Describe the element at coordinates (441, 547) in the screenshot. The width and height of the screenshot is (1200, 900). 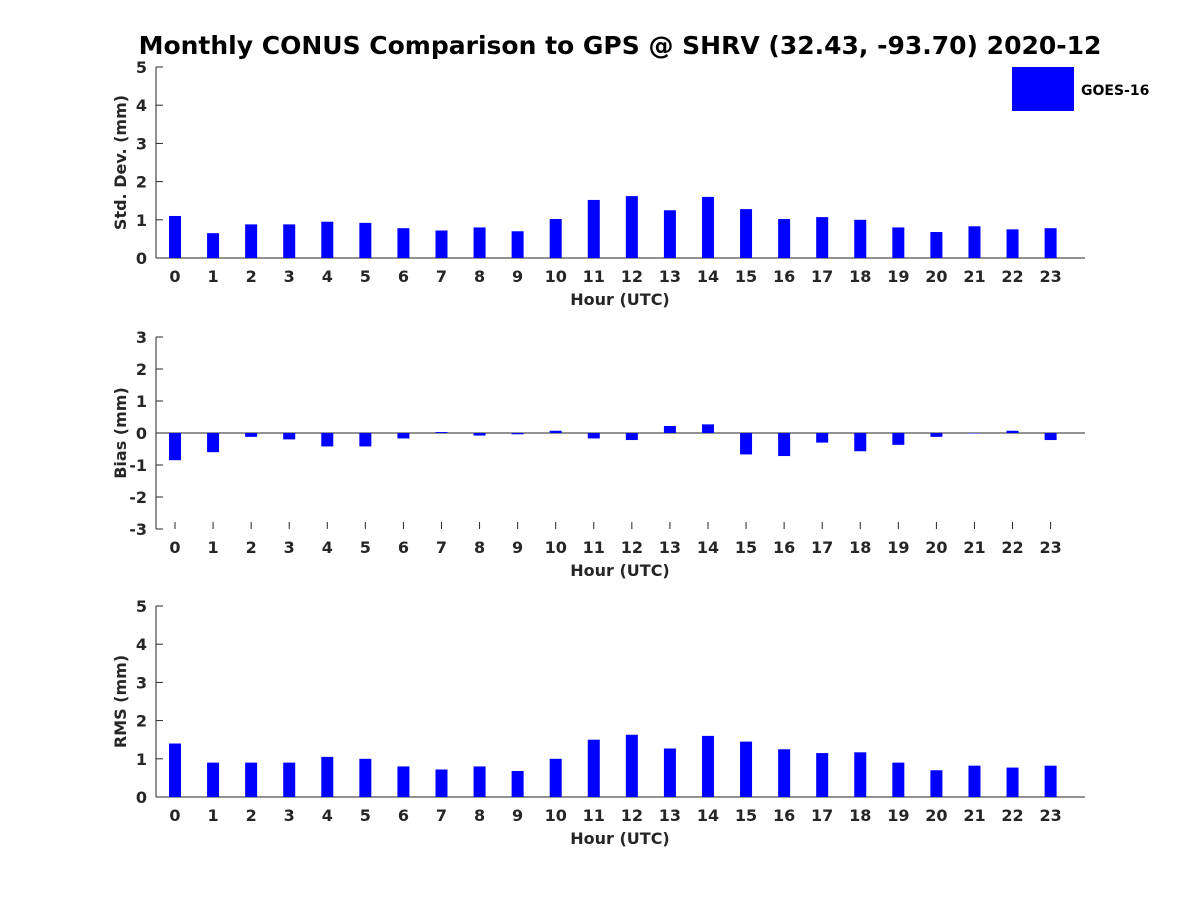
I see `bias-x-tick-label: 7` at that location.